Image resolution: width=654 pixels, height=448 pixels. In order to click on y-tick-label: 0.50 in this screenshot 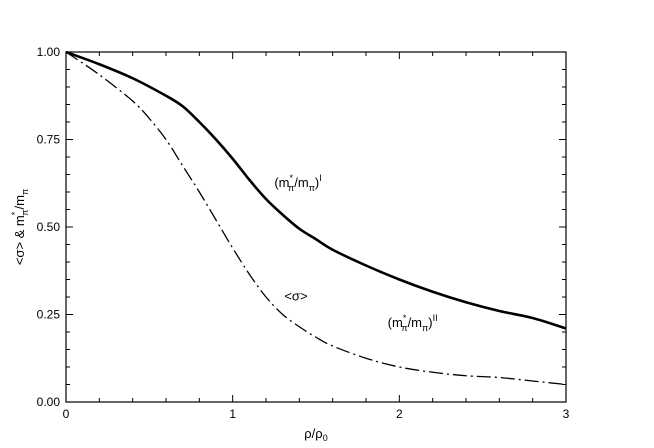, I will do `click(49, 227)`.